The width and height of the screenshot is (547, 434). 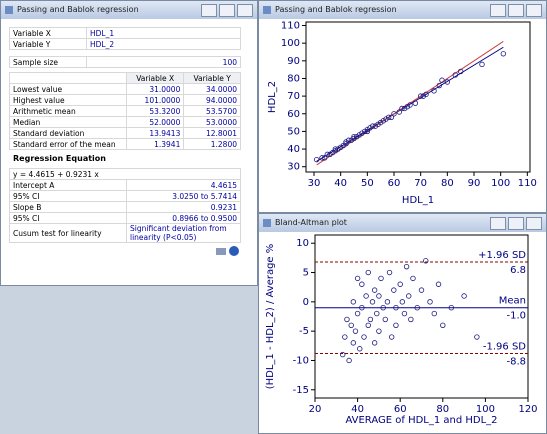 I want to click on cell: 31.0000, so click(x=155, y=89).